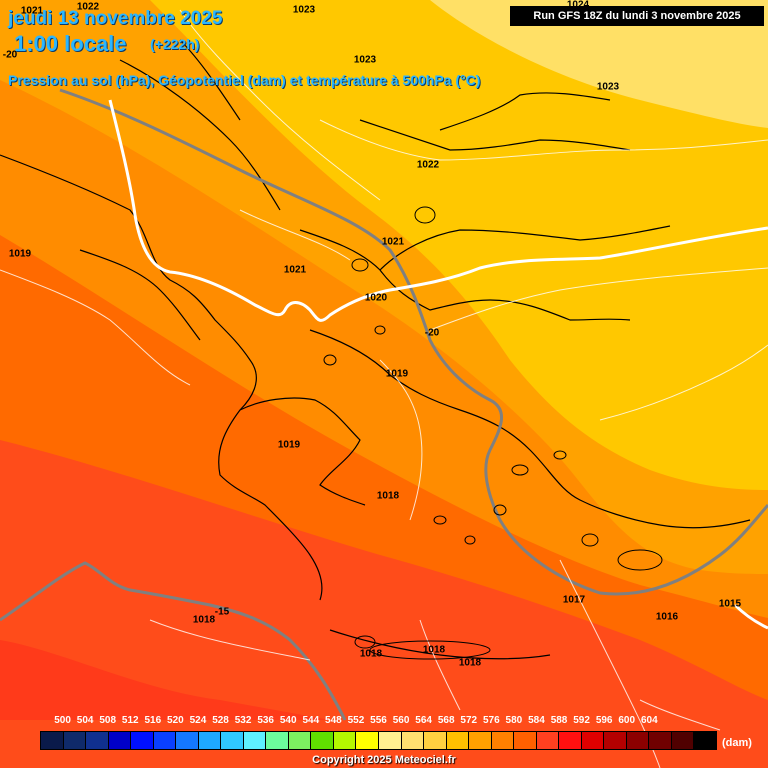 The image size is (768, 768). I want to click on legend-value-label: 516, so click(153, 720).